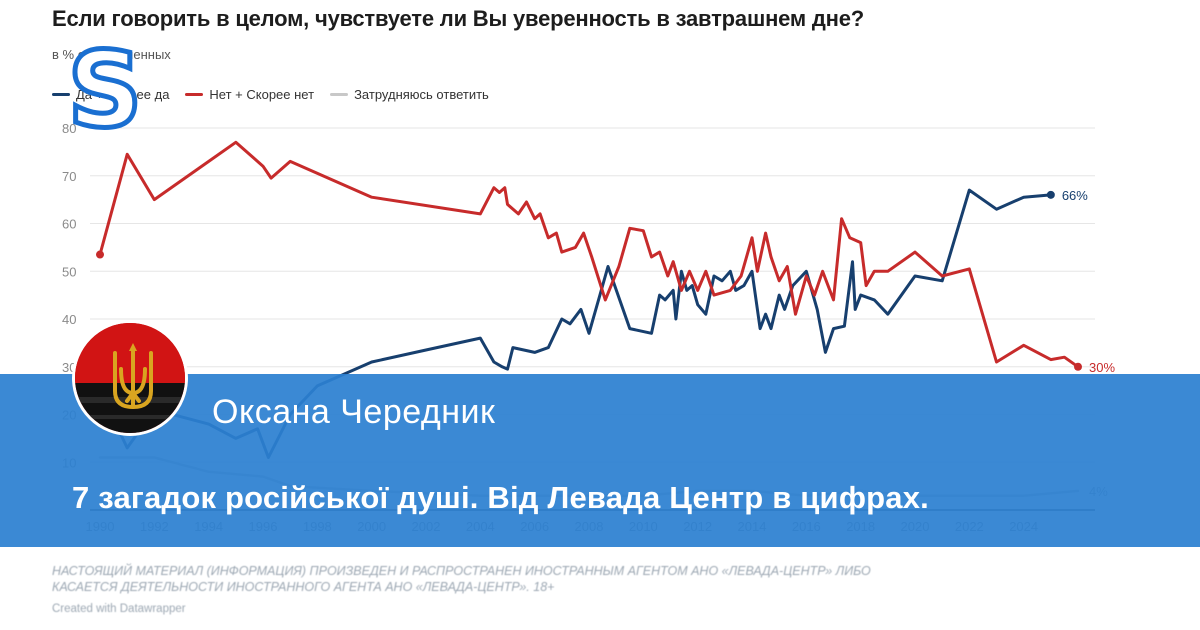  What do you see at coordinates (69, 271) in the screenshot?
I see `y-tick-label: 50` at bounding box center [69, 271].